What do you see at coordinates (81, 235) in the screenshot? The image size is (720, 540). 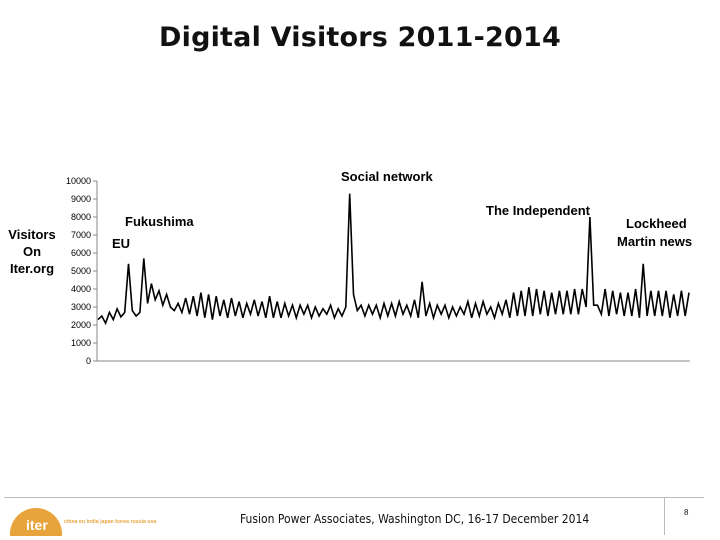 I see `y-tick-label: 7000` at bounding box center [81, 235].